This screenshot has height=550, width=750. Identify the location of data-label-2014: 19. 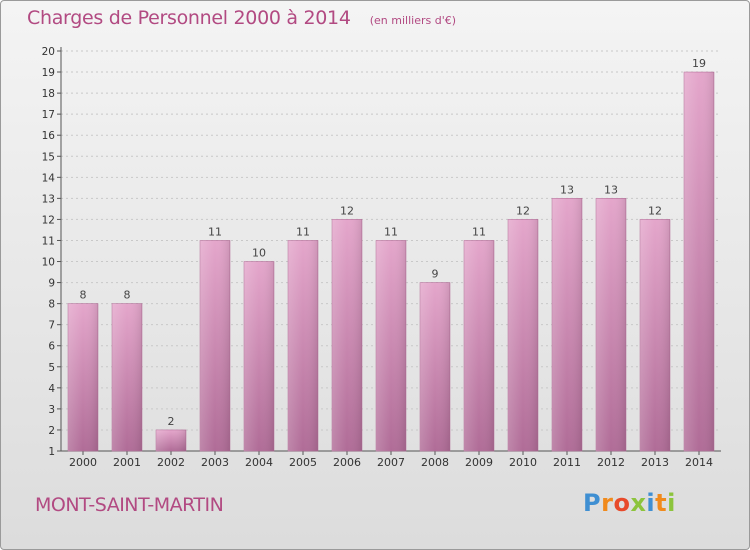
(699, 63).